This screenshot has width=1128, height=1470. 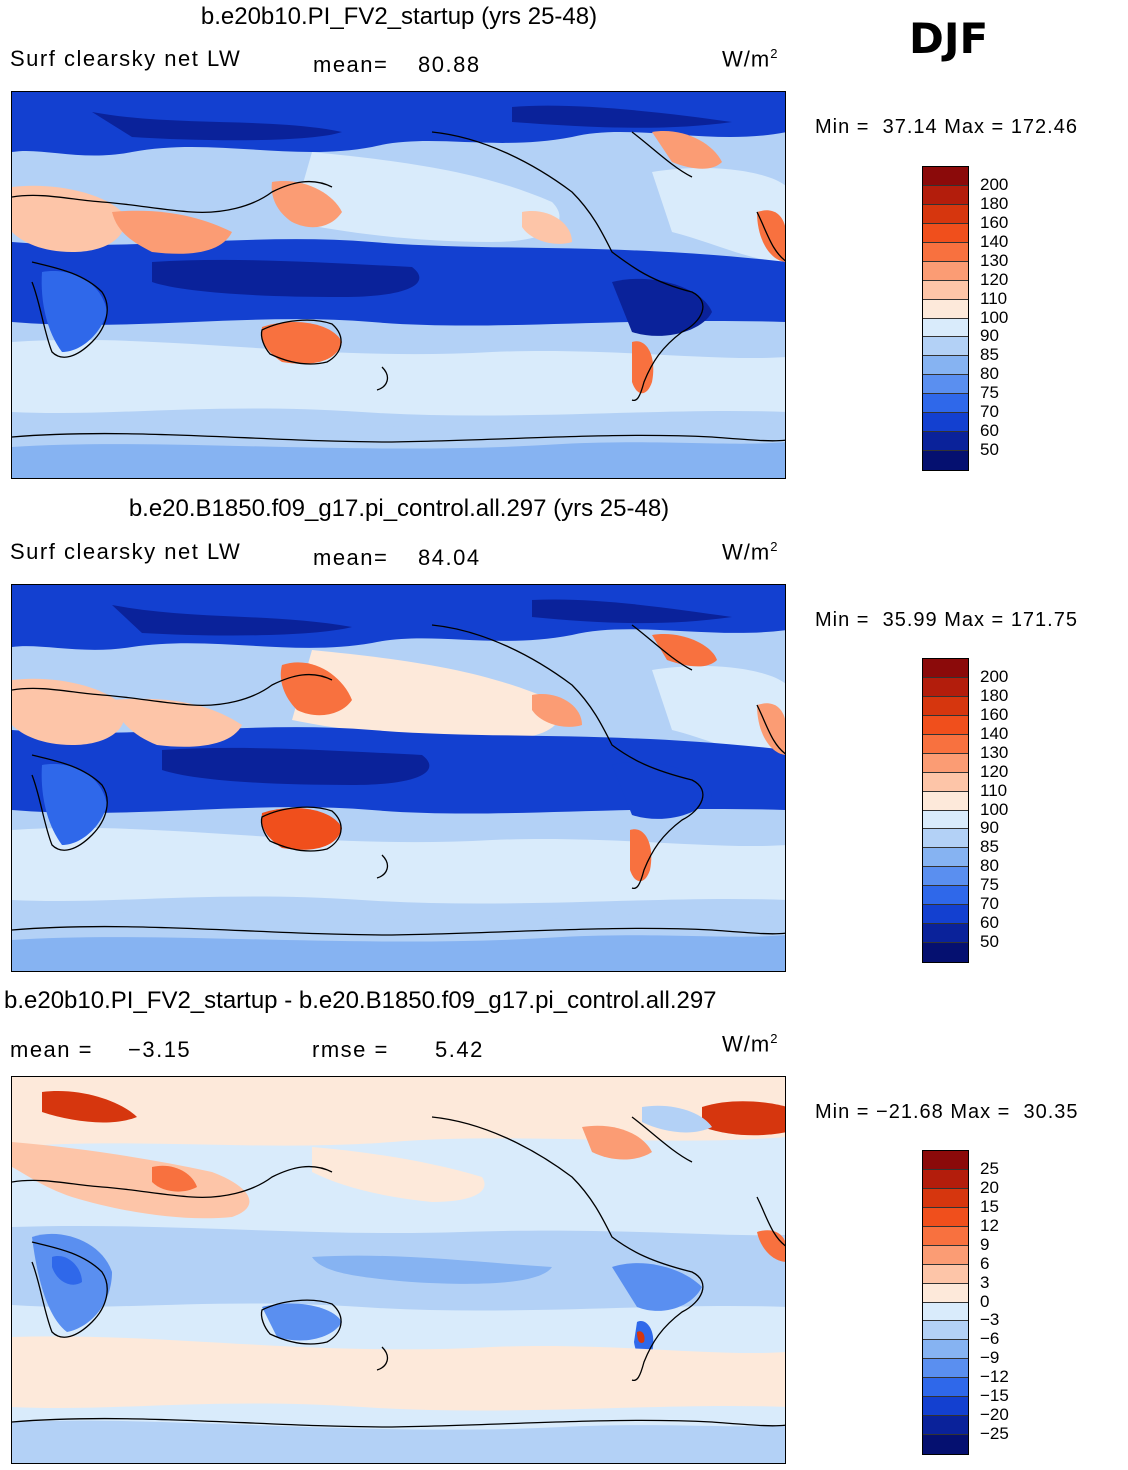 I want to click on colorbar-tick-label: −15, so click(x=994, y=1396).